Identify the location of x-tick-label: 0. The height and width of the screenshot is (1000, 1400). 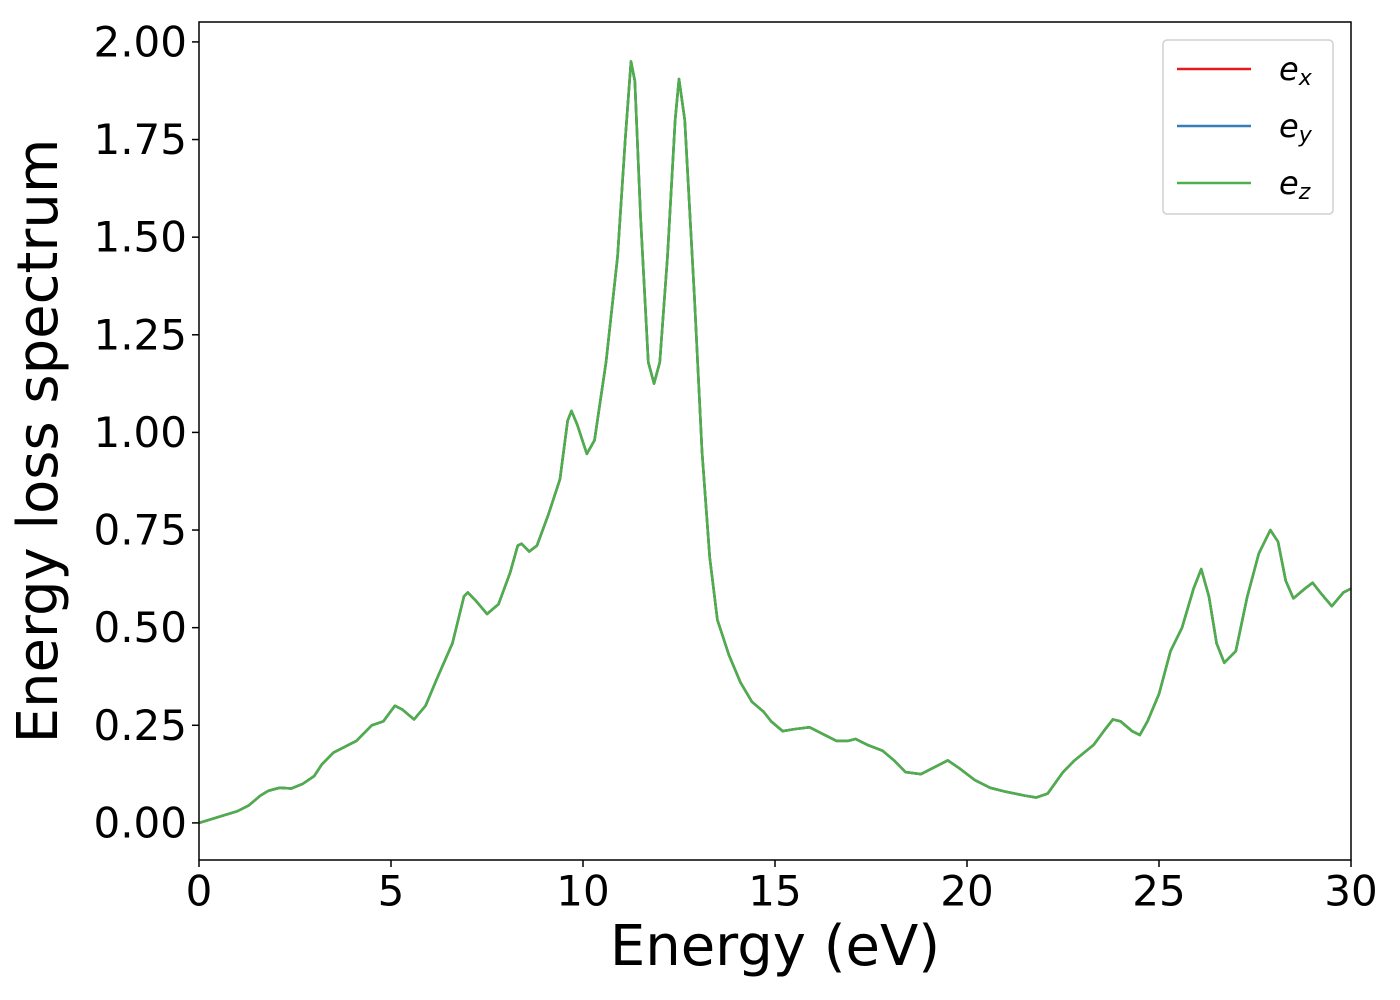
(199, 891).